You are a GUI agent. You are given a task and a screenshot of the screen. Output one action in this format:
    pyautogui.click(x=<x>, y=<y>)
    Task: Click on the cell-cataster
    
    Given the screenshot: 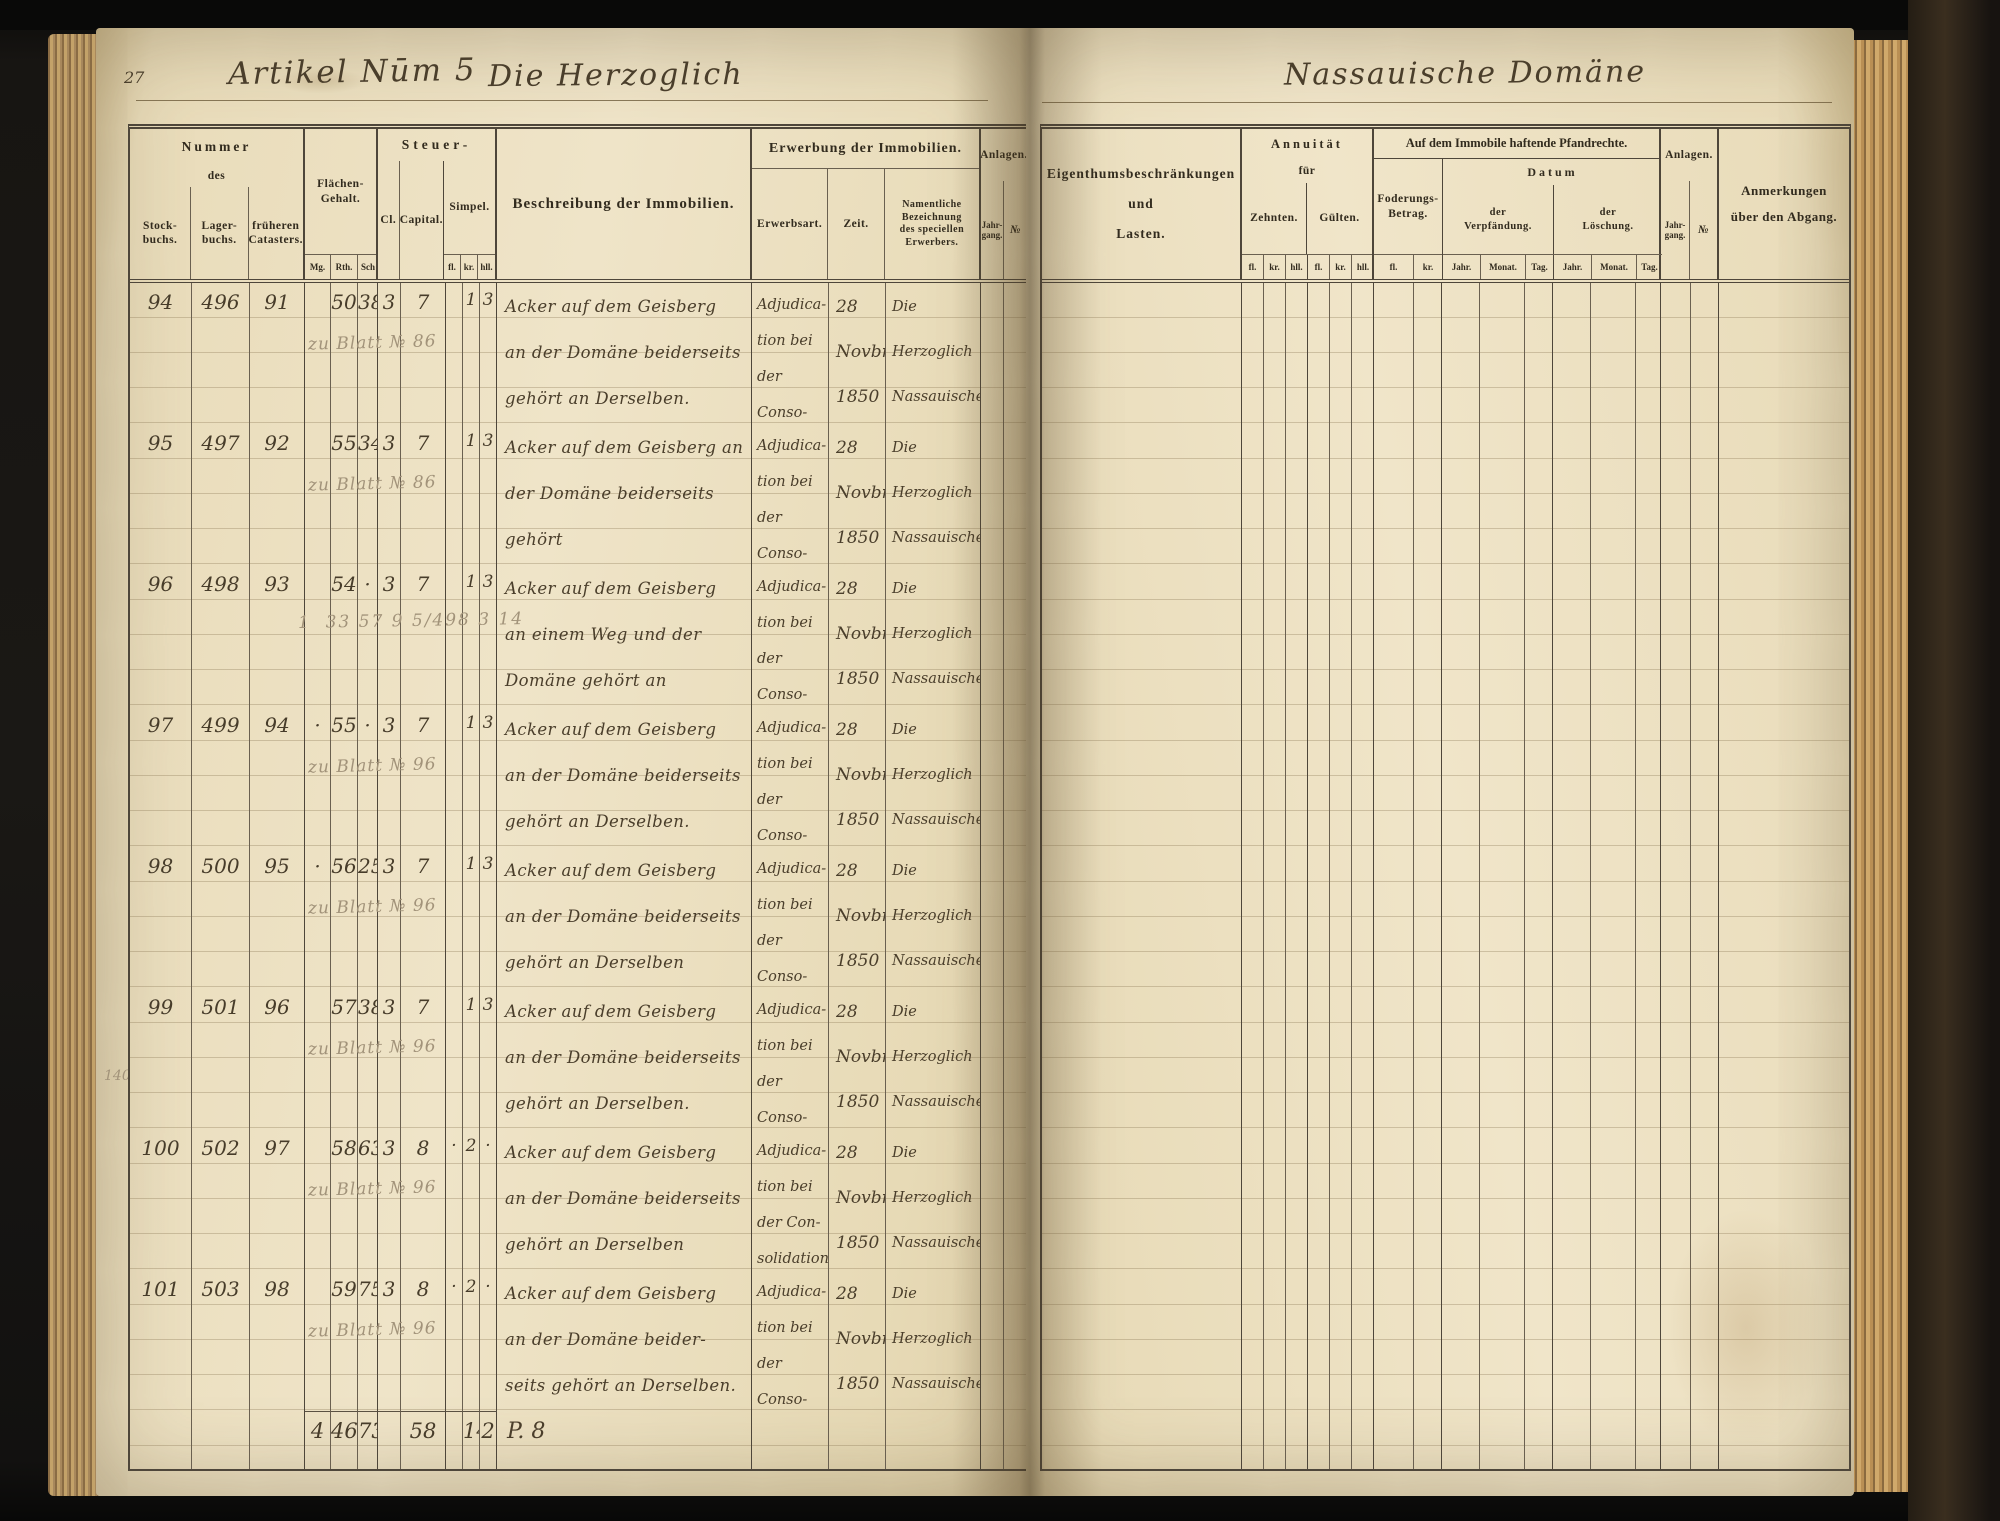 What is the action you would take?
    pyautogui.click(x=277, y=1440)
    